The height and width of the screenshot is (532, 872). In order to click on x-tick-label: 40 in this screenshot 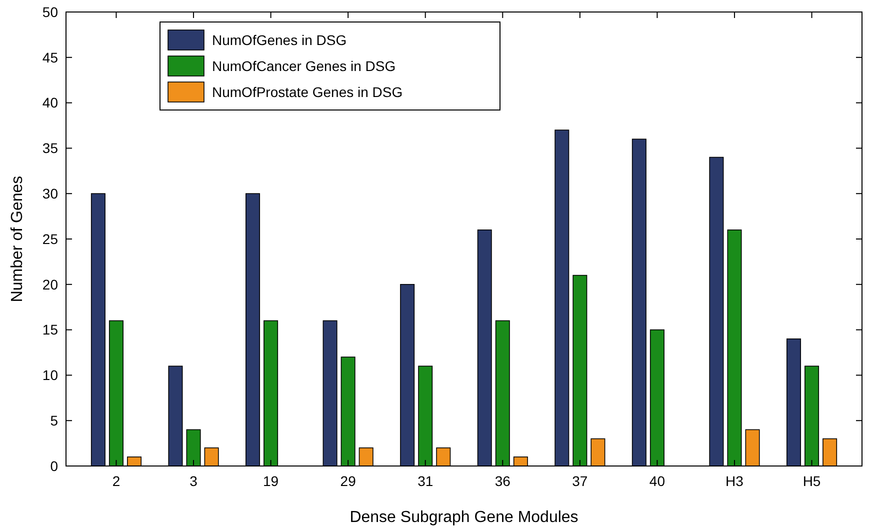, I will do `click(657, 481)`.